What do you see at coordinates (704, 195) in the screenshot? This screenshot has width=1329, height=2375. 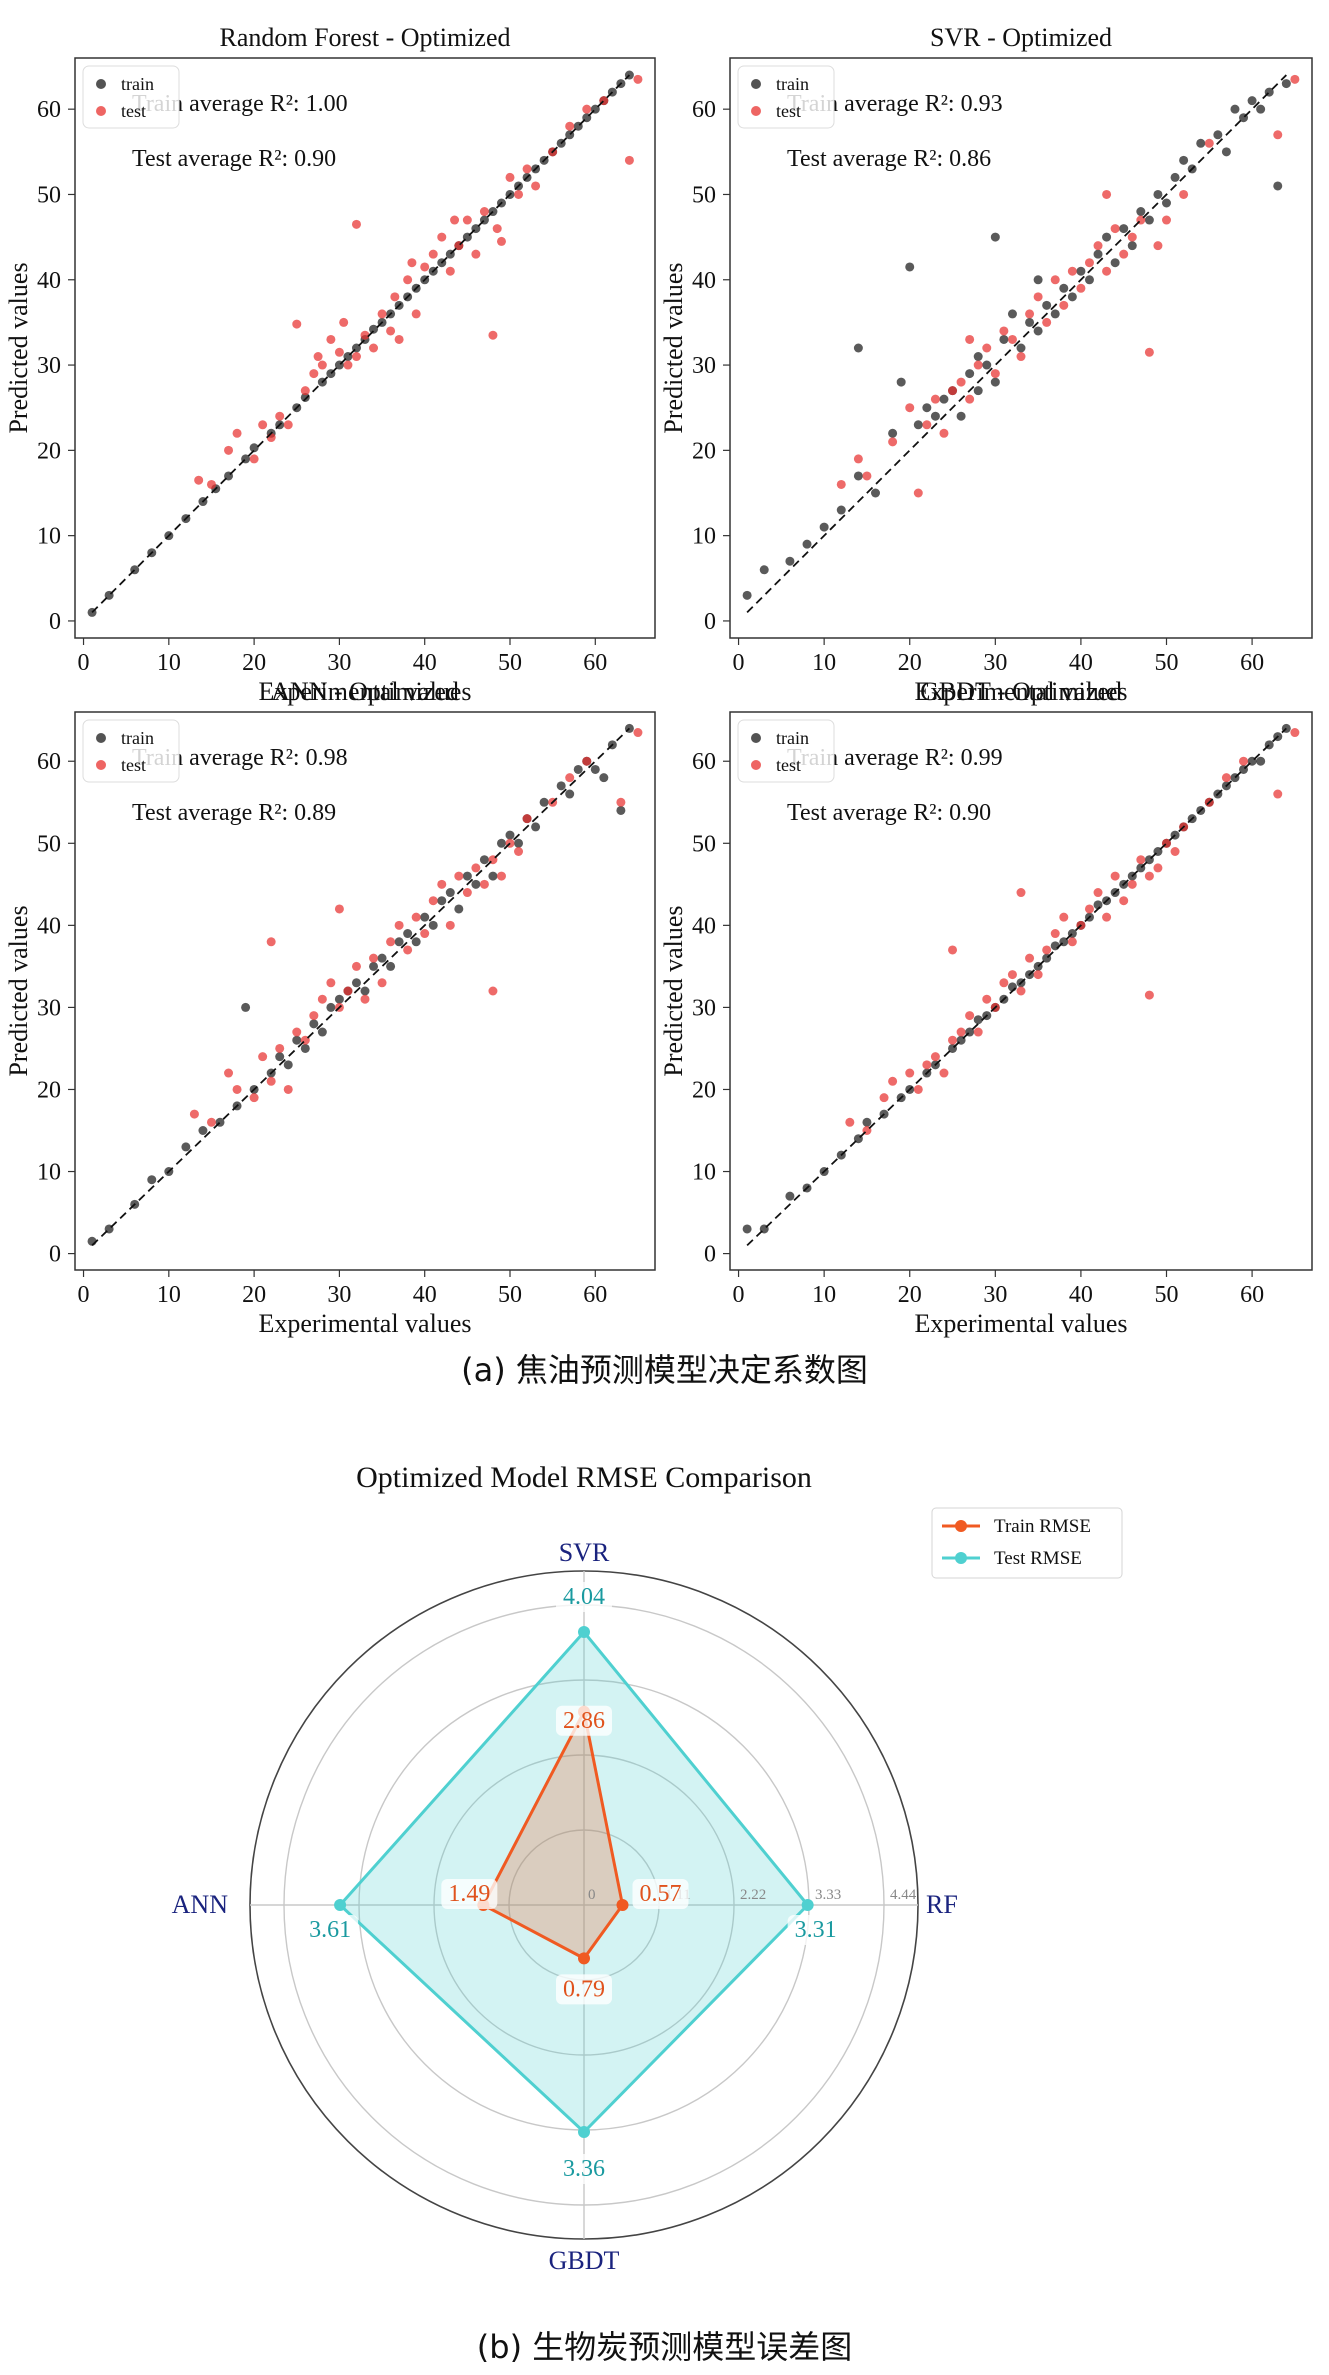 I see `y-tick-label: 50` at bounding box center [704, 195].